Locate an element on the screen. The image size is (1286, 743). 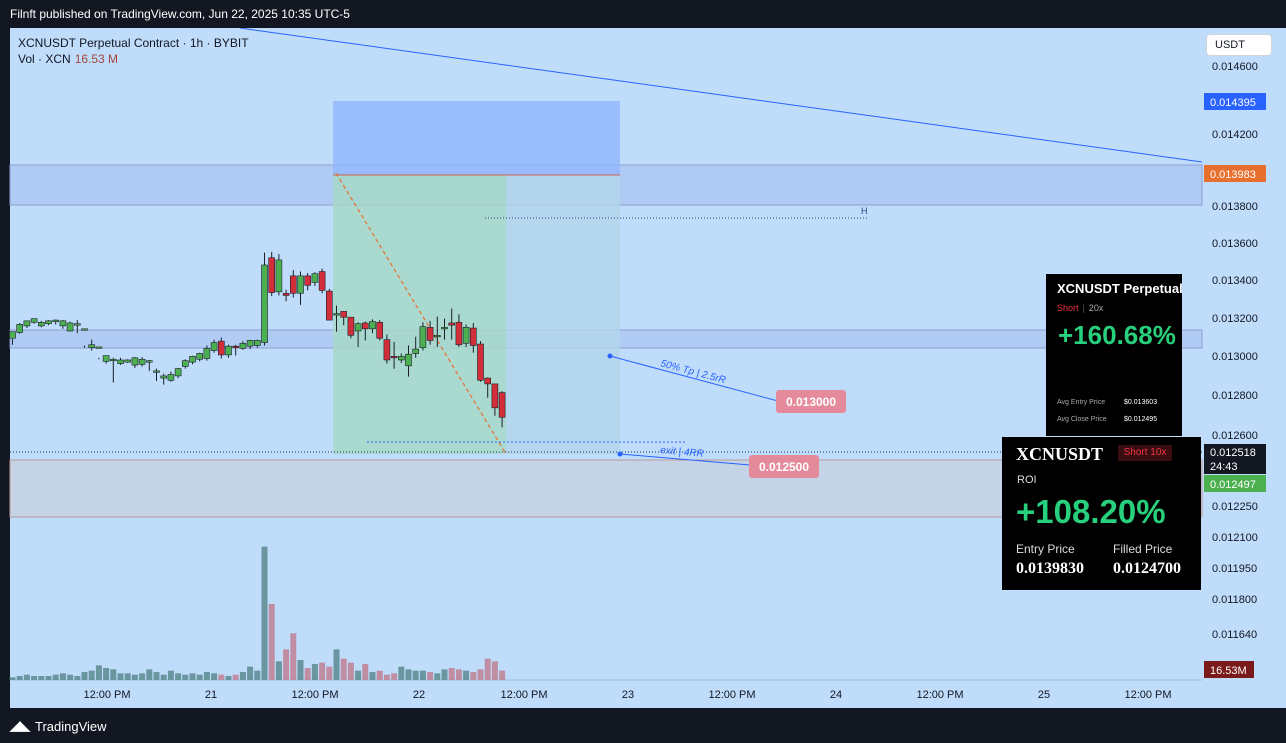
currency-button: USDT is located at coordinates (1239, 45).